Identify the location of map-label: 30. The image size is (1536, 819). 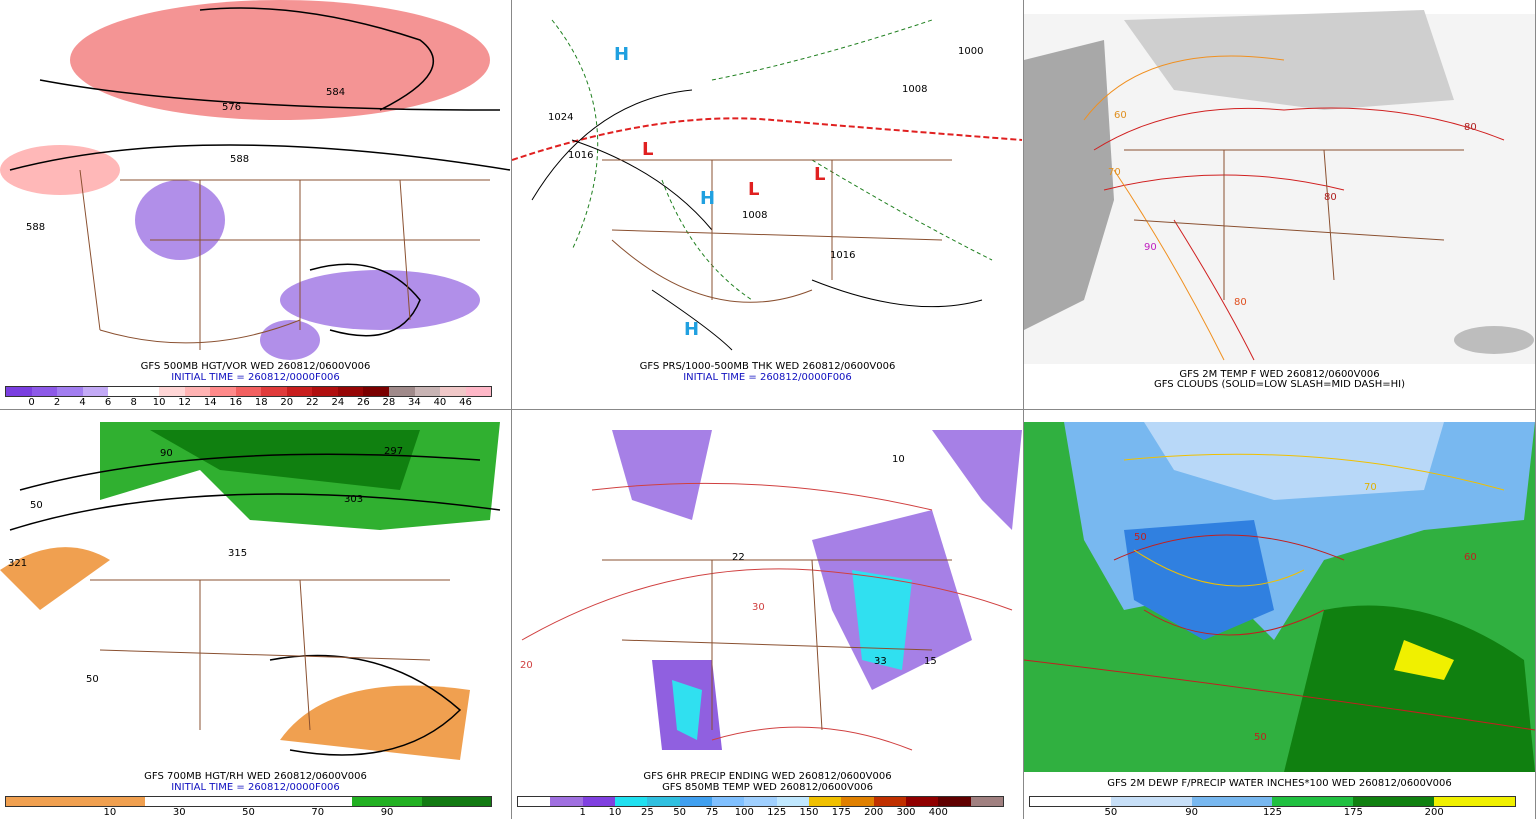
(758, 607).